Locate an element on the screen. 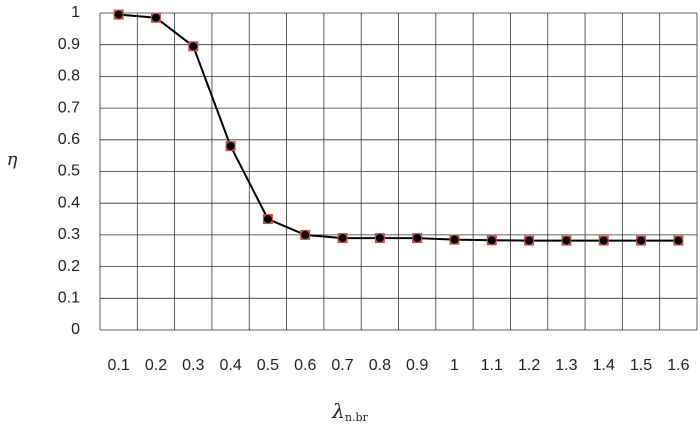 The height and width of the screenshot is (430, 700). x-tick-label: 1.3 is located at coordinates (566, 365).